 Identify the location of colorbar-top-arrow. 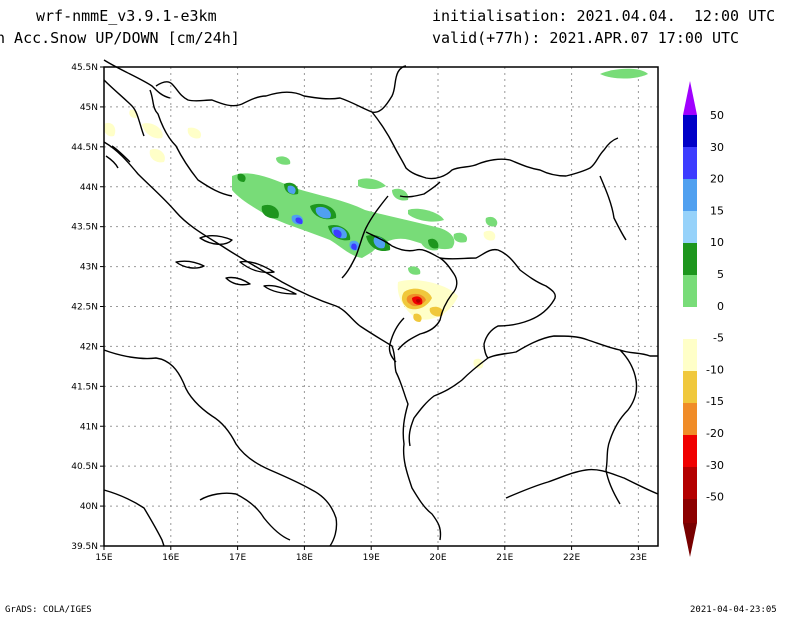
(690, 98).